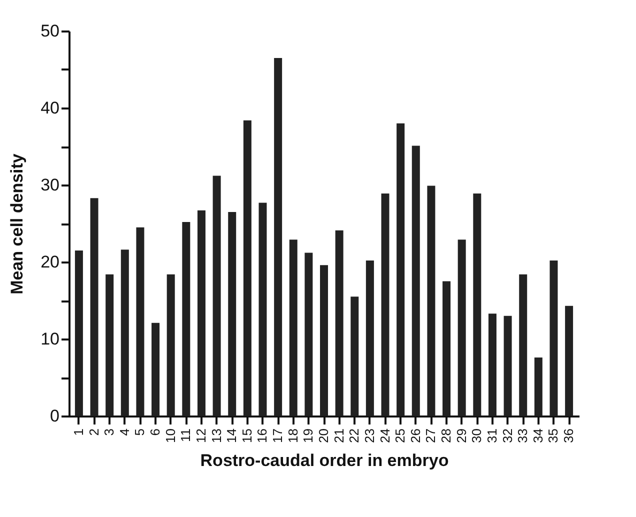  What do you see at coordinates (200, 435) in the screenshot?
I see `x-tick-label: 12` at bounding box center [200, 435].